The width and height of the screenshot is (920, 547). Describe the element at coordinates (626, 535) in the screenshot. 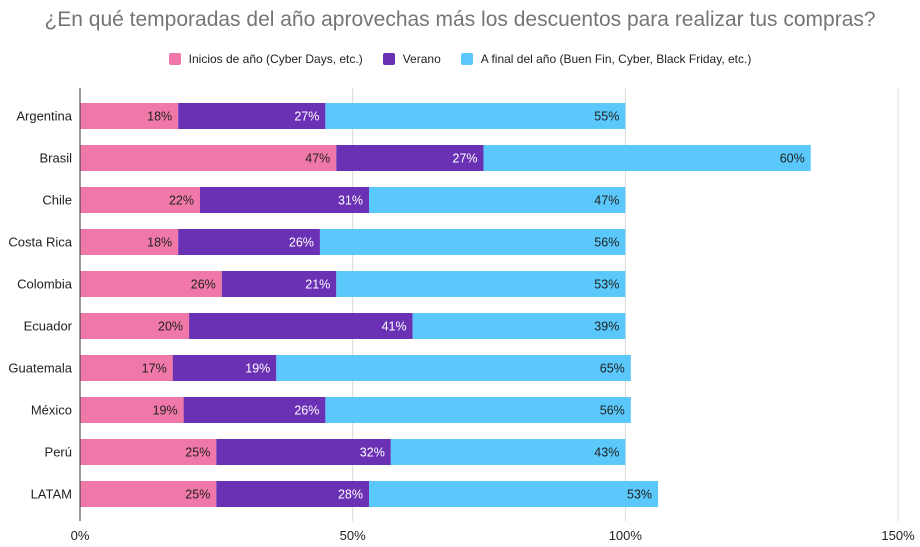

I see `x-tick-label: 100%` at that location.